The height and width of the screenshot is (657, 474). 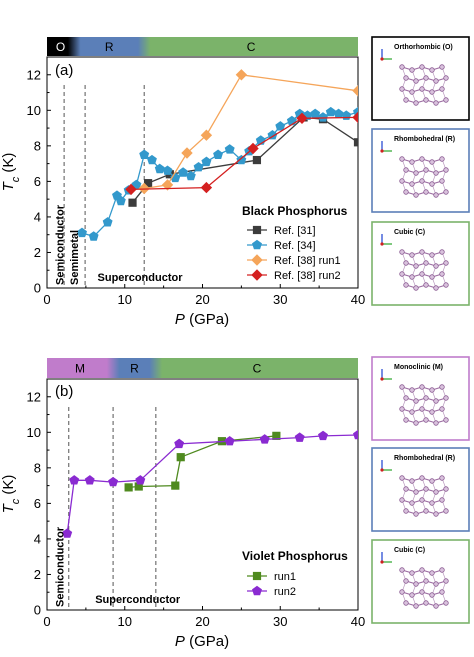 I want to click on legend-title-b: Violet Phosphorus, so click(x=295, y=556).